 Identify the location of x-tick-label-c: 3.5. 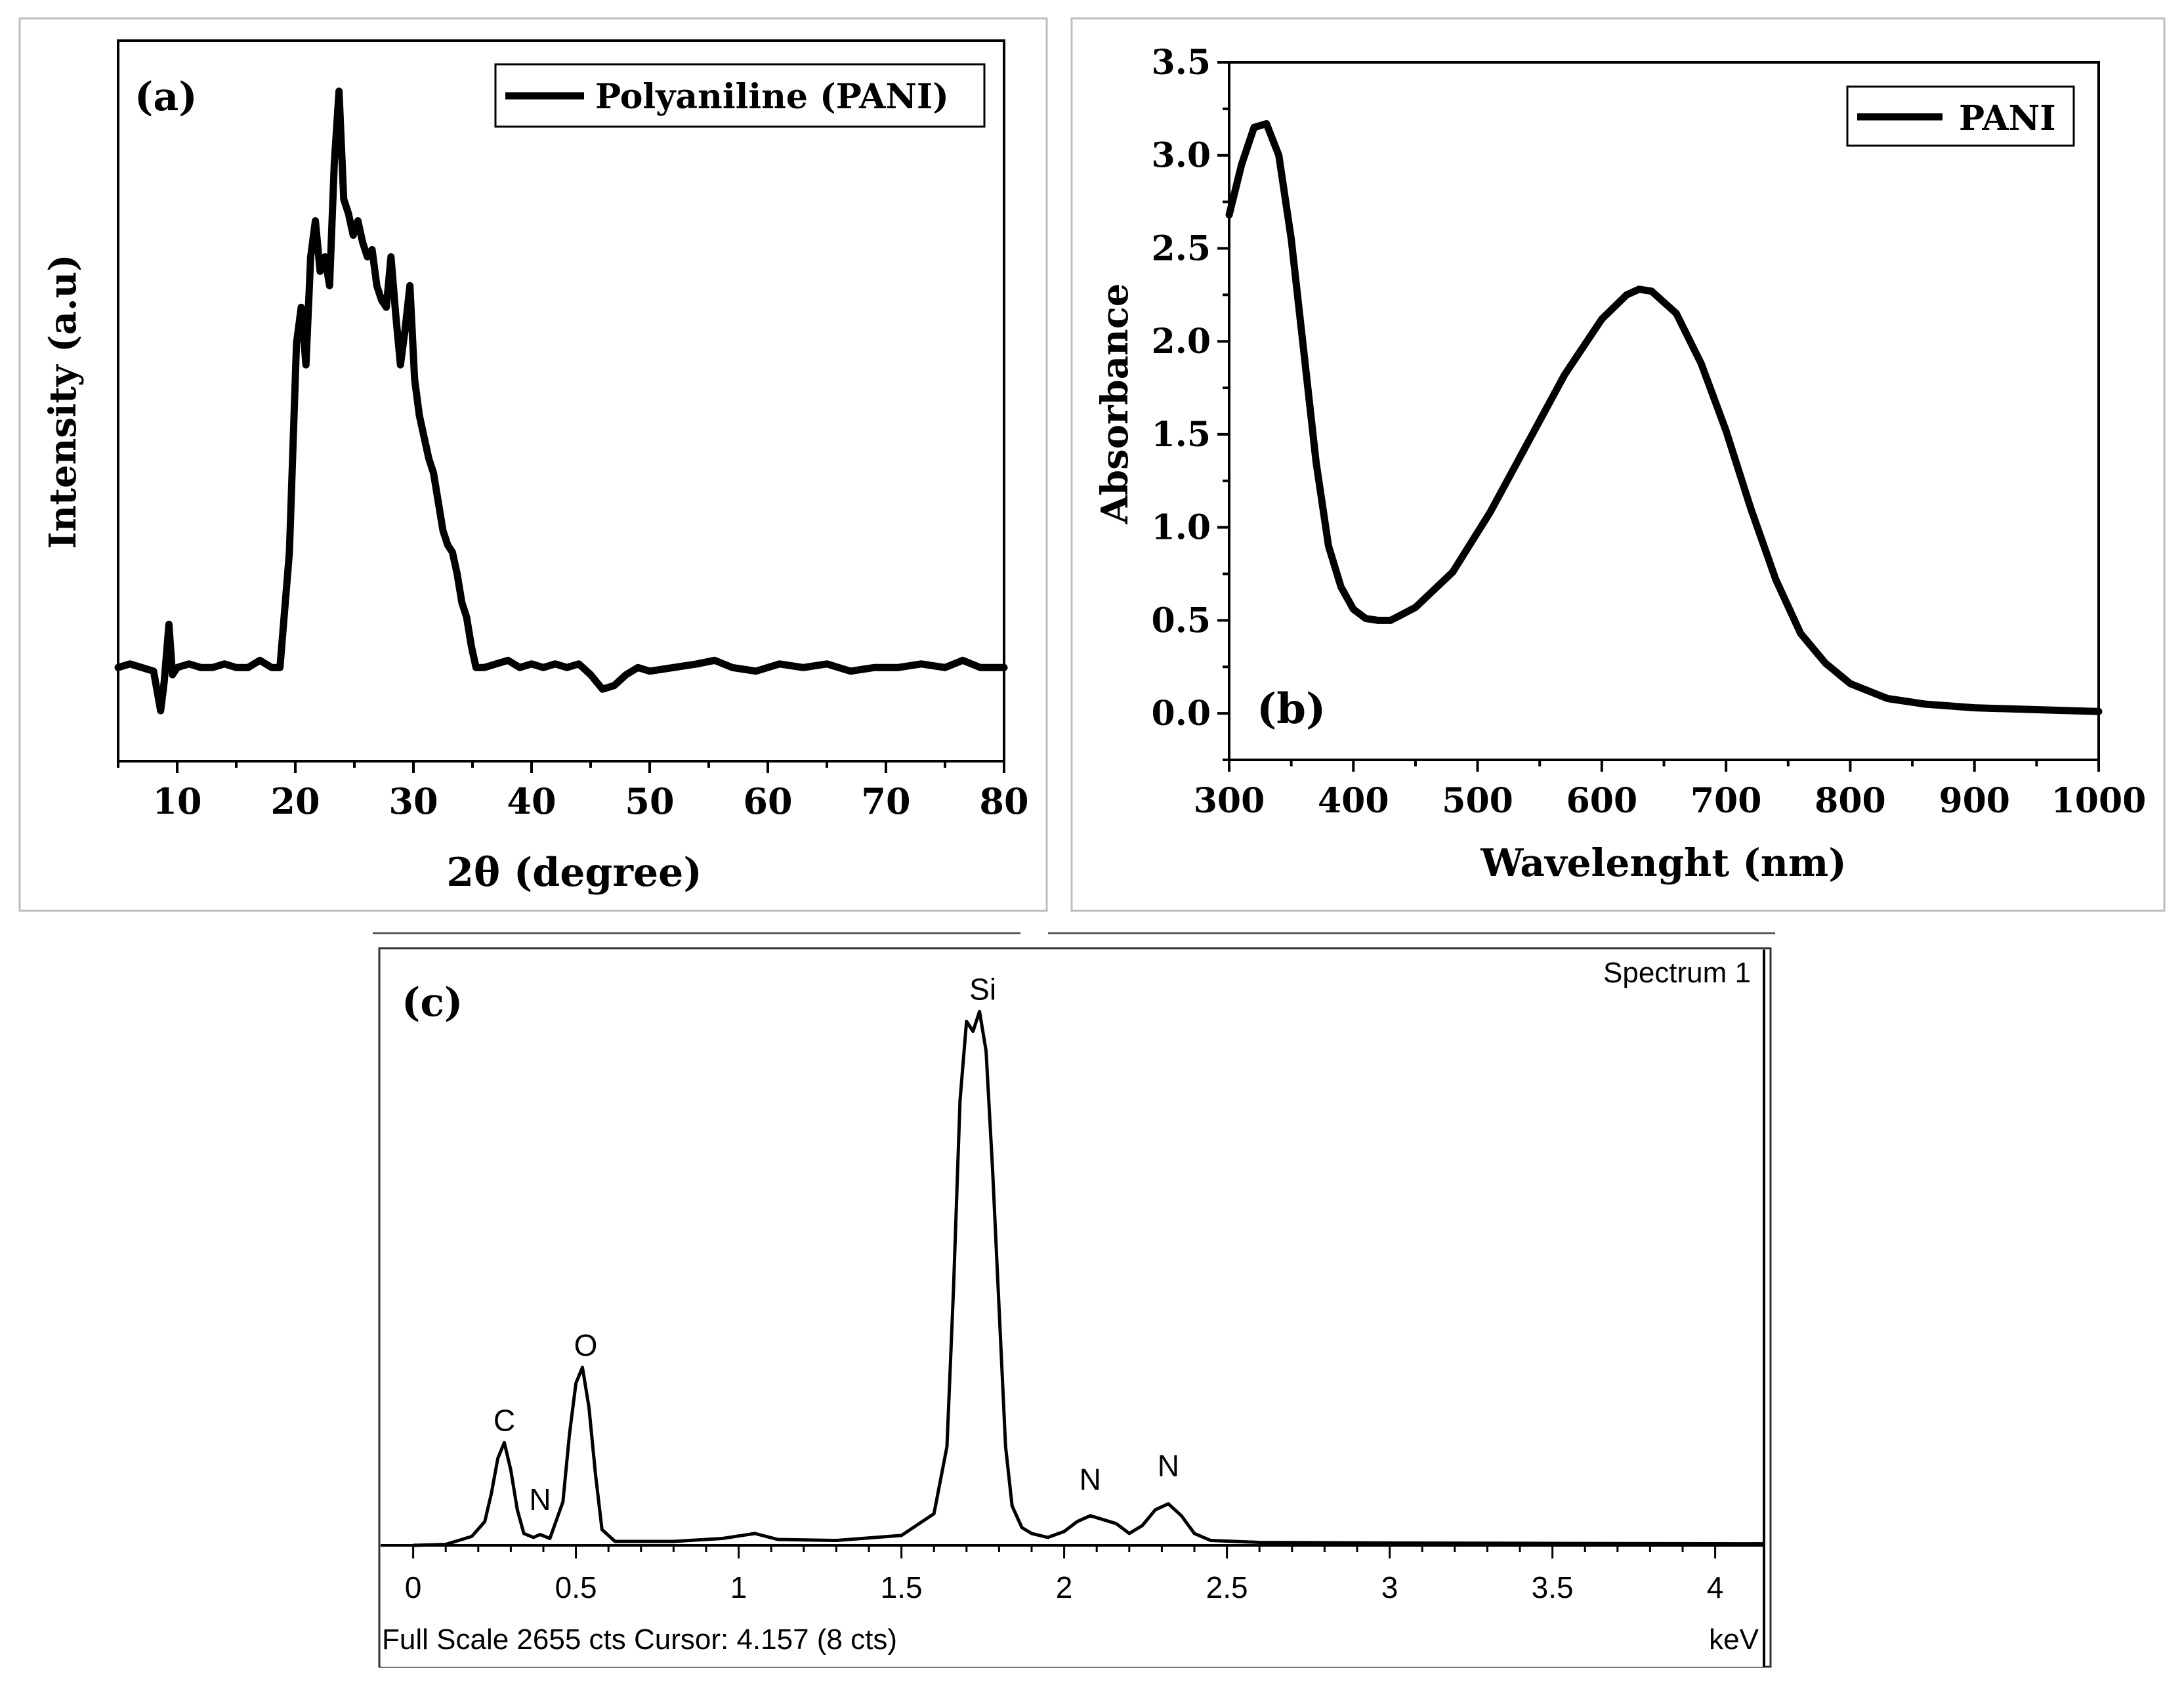
(1553, 1587).